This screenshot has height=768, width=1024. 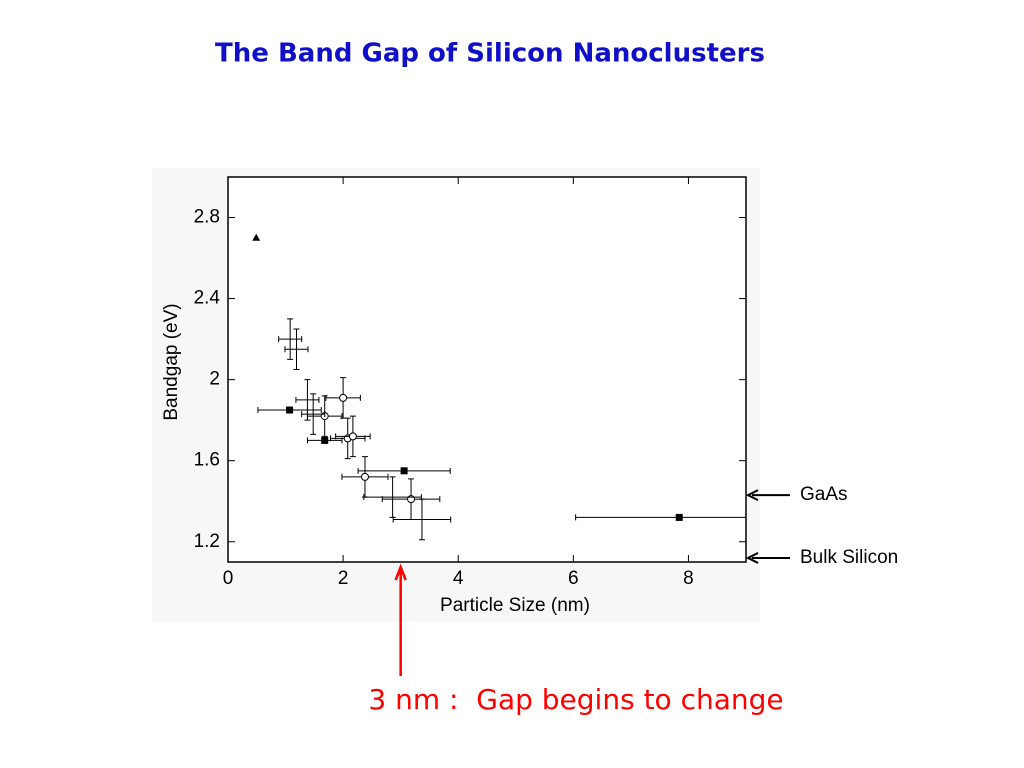 I want to click on annotation-label: Bulk Silicon, so click(x=849, y=557).